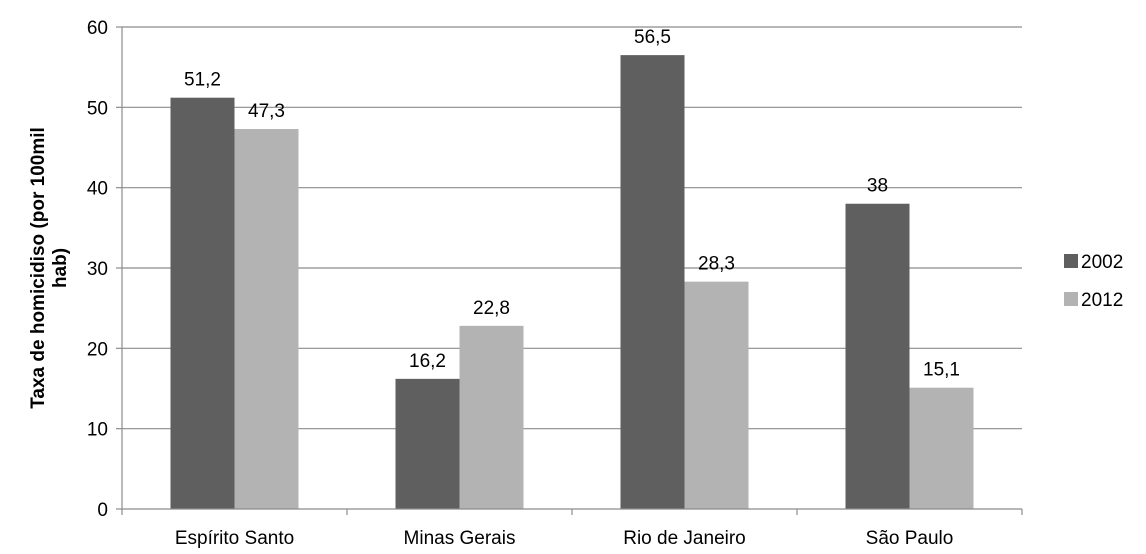 The image size is (1146, 554). I want to click on y-tick-label: 60, so click(97, 28).